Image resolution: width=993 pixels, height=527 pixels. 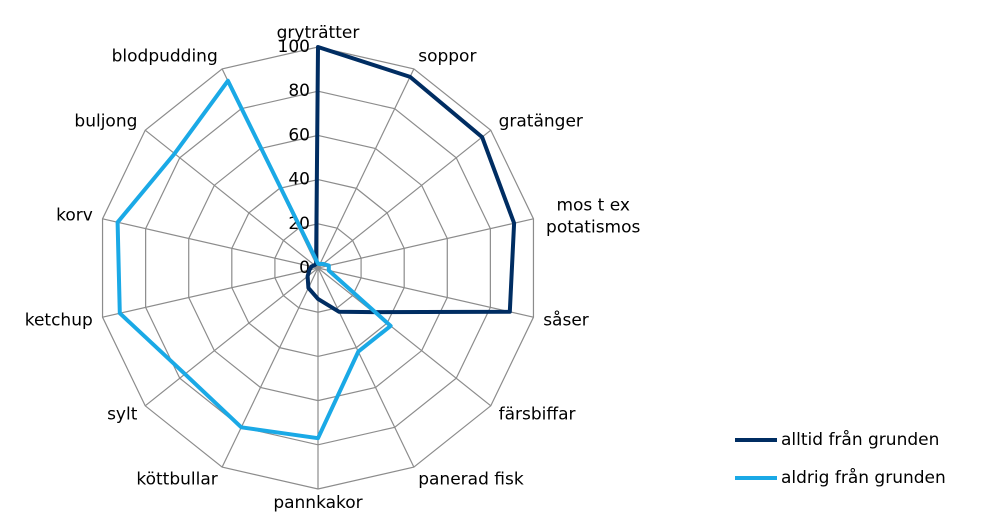 What do you see at coordinates (294, 47) in the screenshot?
I see `r-tick-label: 100` at bounding box center [294, 47].